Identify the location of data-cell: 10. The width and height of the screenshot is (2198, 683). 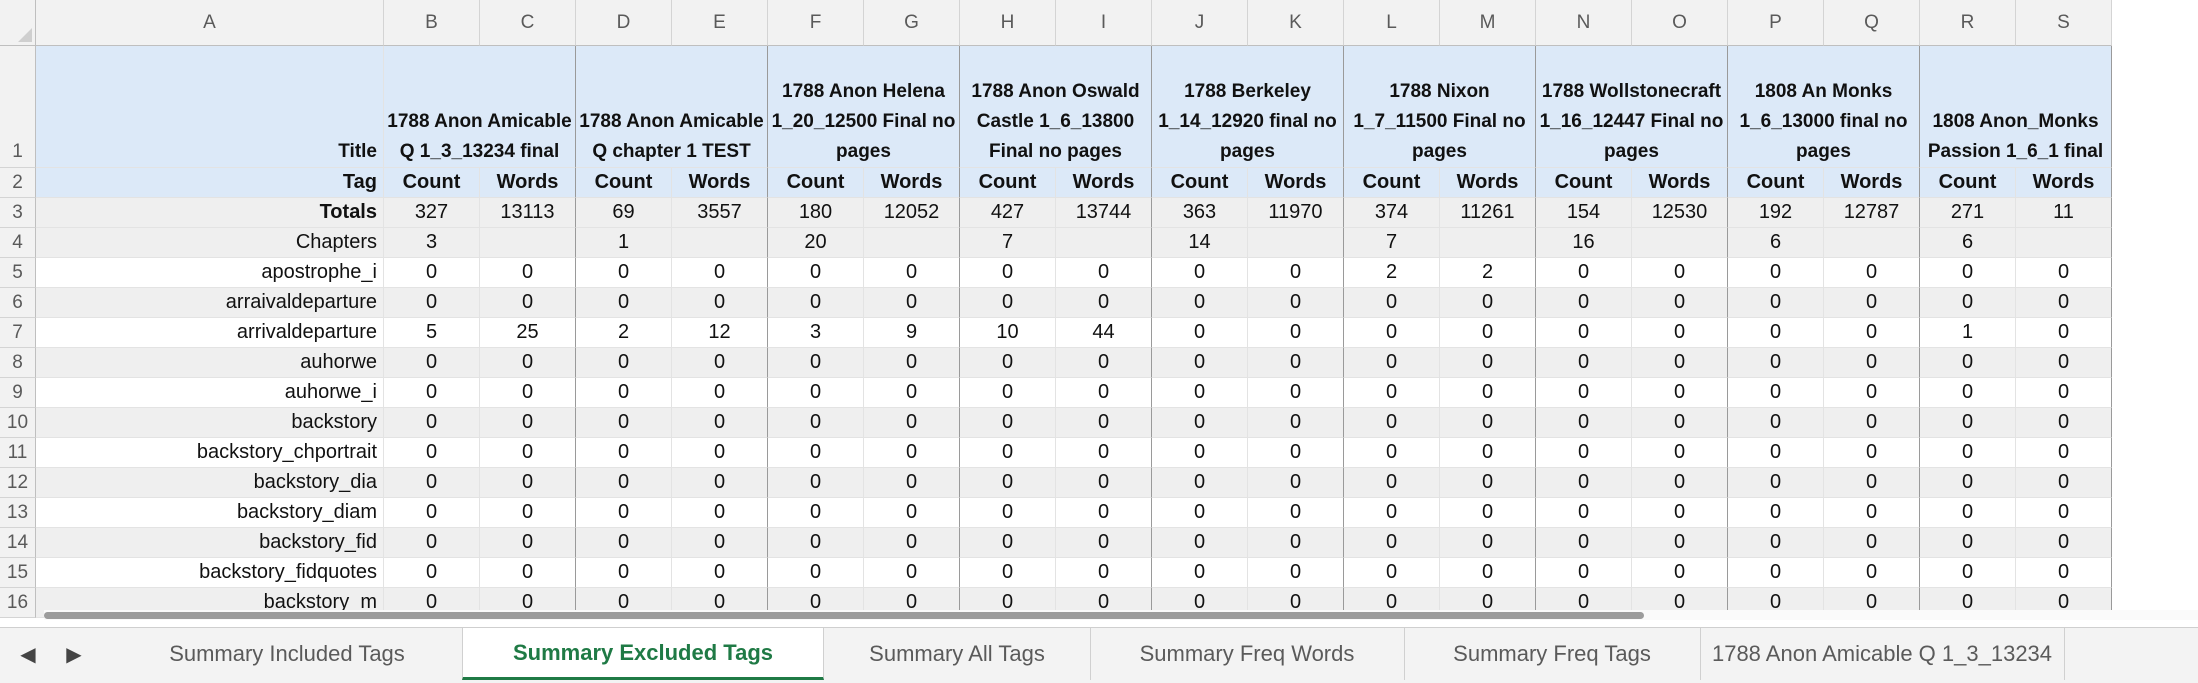
(1008, 333).